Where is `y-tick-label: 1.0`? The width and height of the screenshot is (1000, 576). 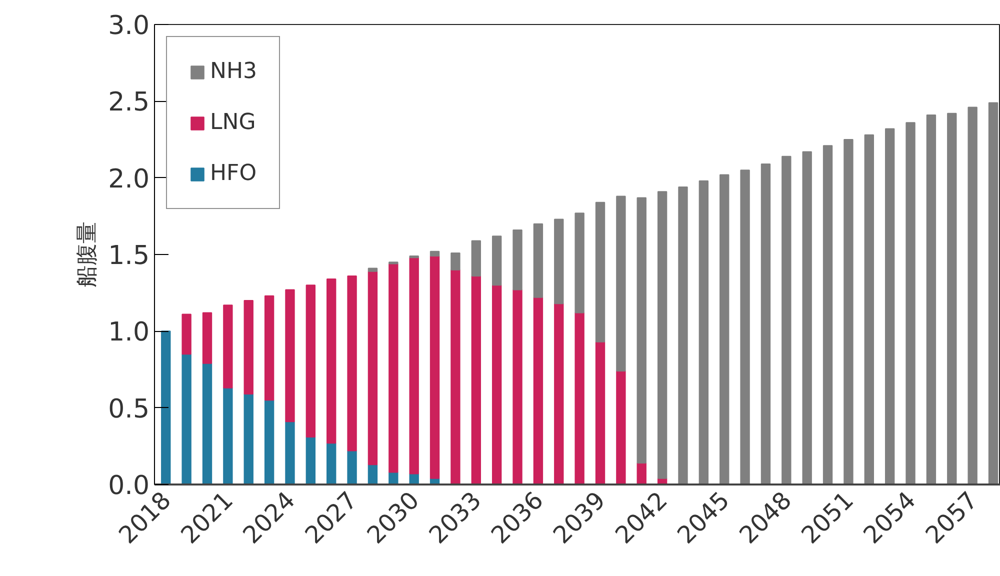 y-tick-label: 1.0 is located at coordinates (129, 333).